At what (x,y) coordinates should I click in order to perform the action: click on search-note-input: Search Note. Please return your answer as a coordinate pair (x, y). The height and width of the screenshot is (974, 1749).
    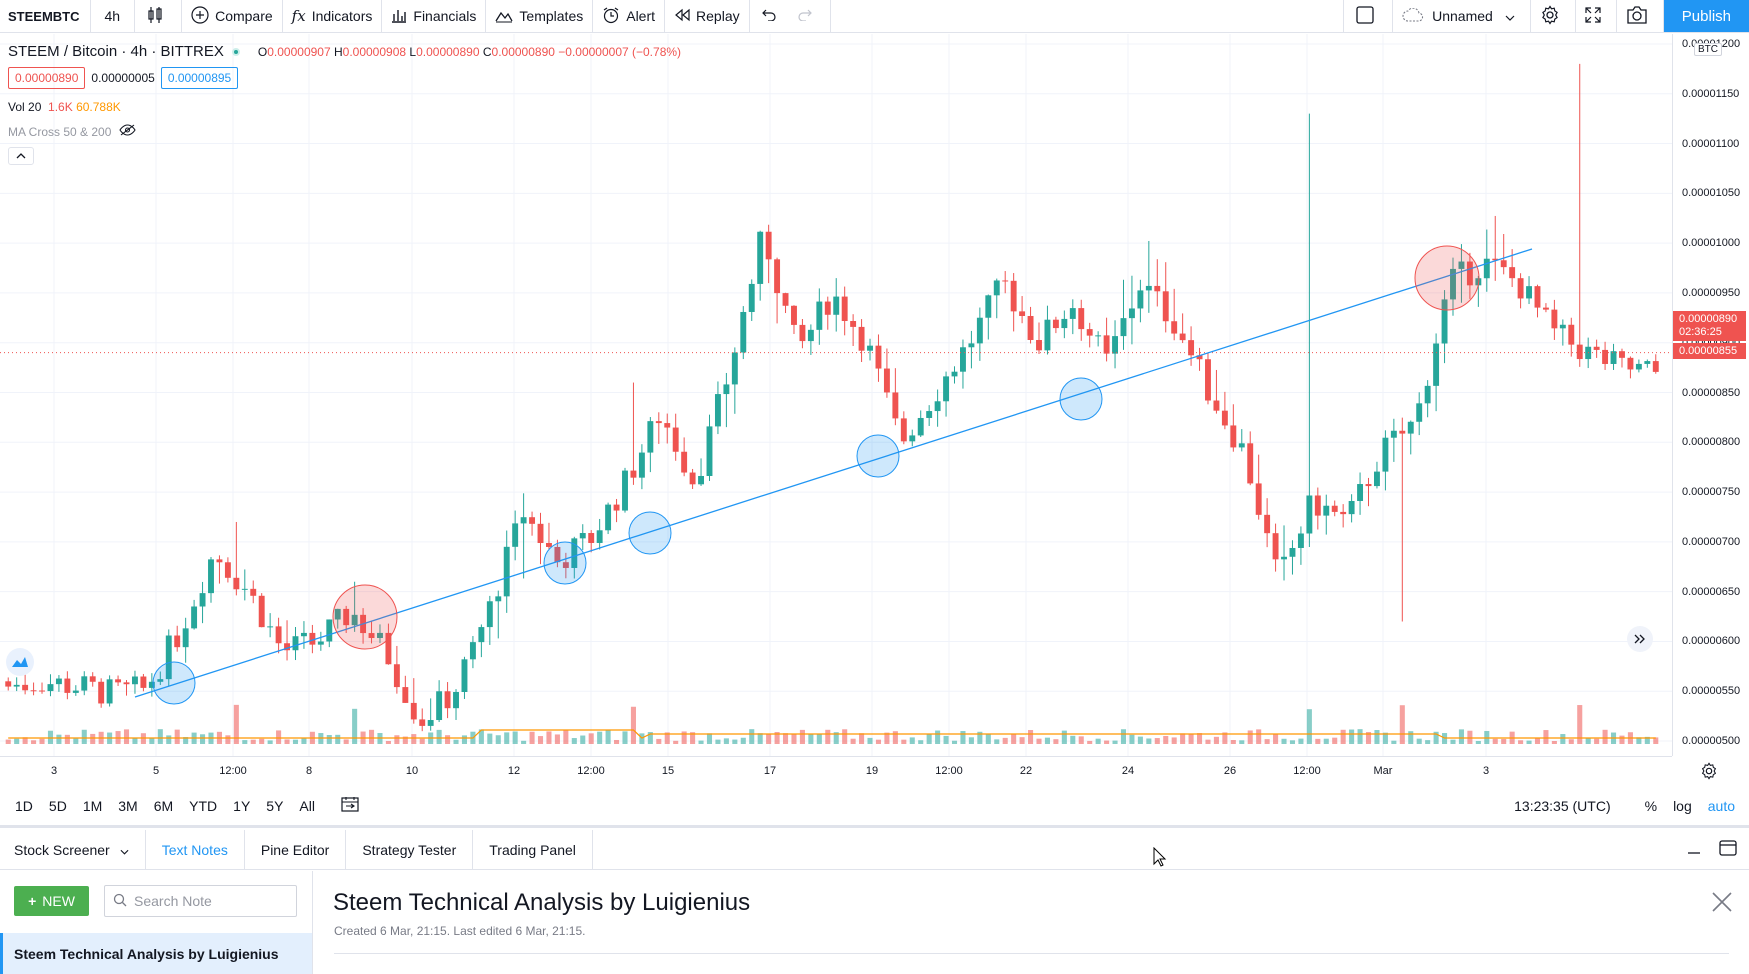
    Looking at the image, I should click on (200, 901).